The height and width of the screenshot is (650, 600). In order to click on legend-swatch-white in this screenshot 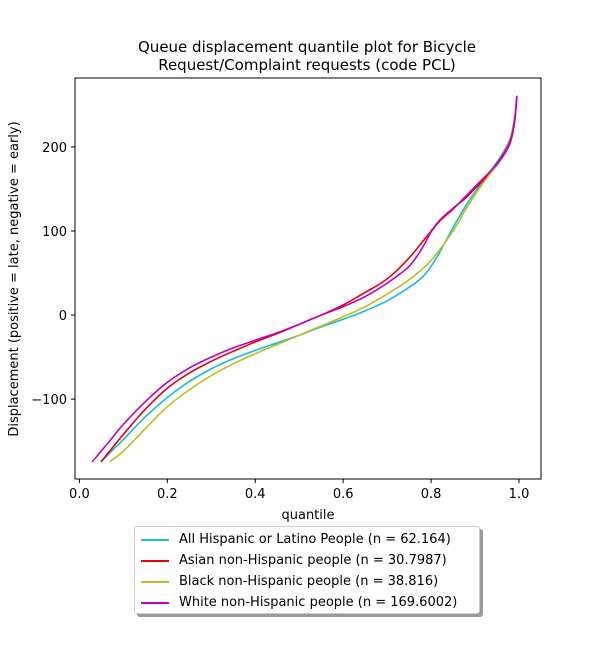, I will do `click(155, 602)`.